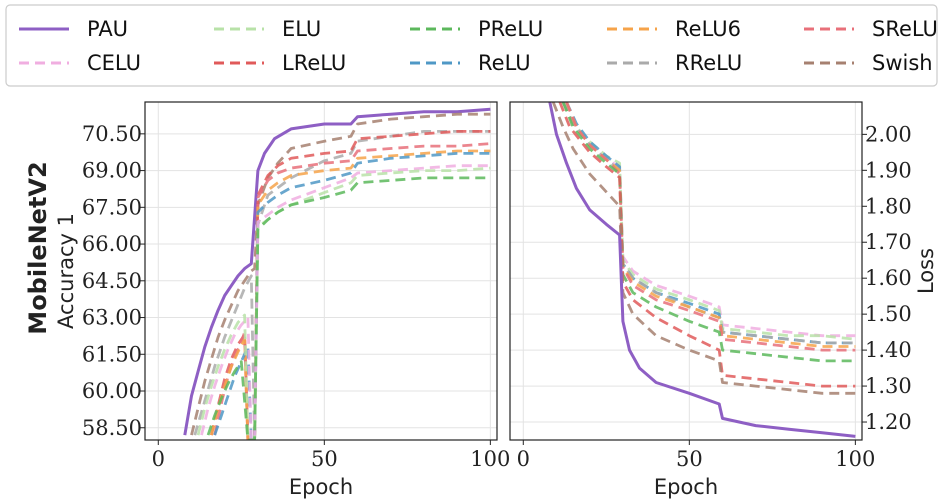  What do you see at coordinates (112, 134) in the screenshot?
I see `accuracy-ytick-label: 70.50` at bounding box center [112, 134].